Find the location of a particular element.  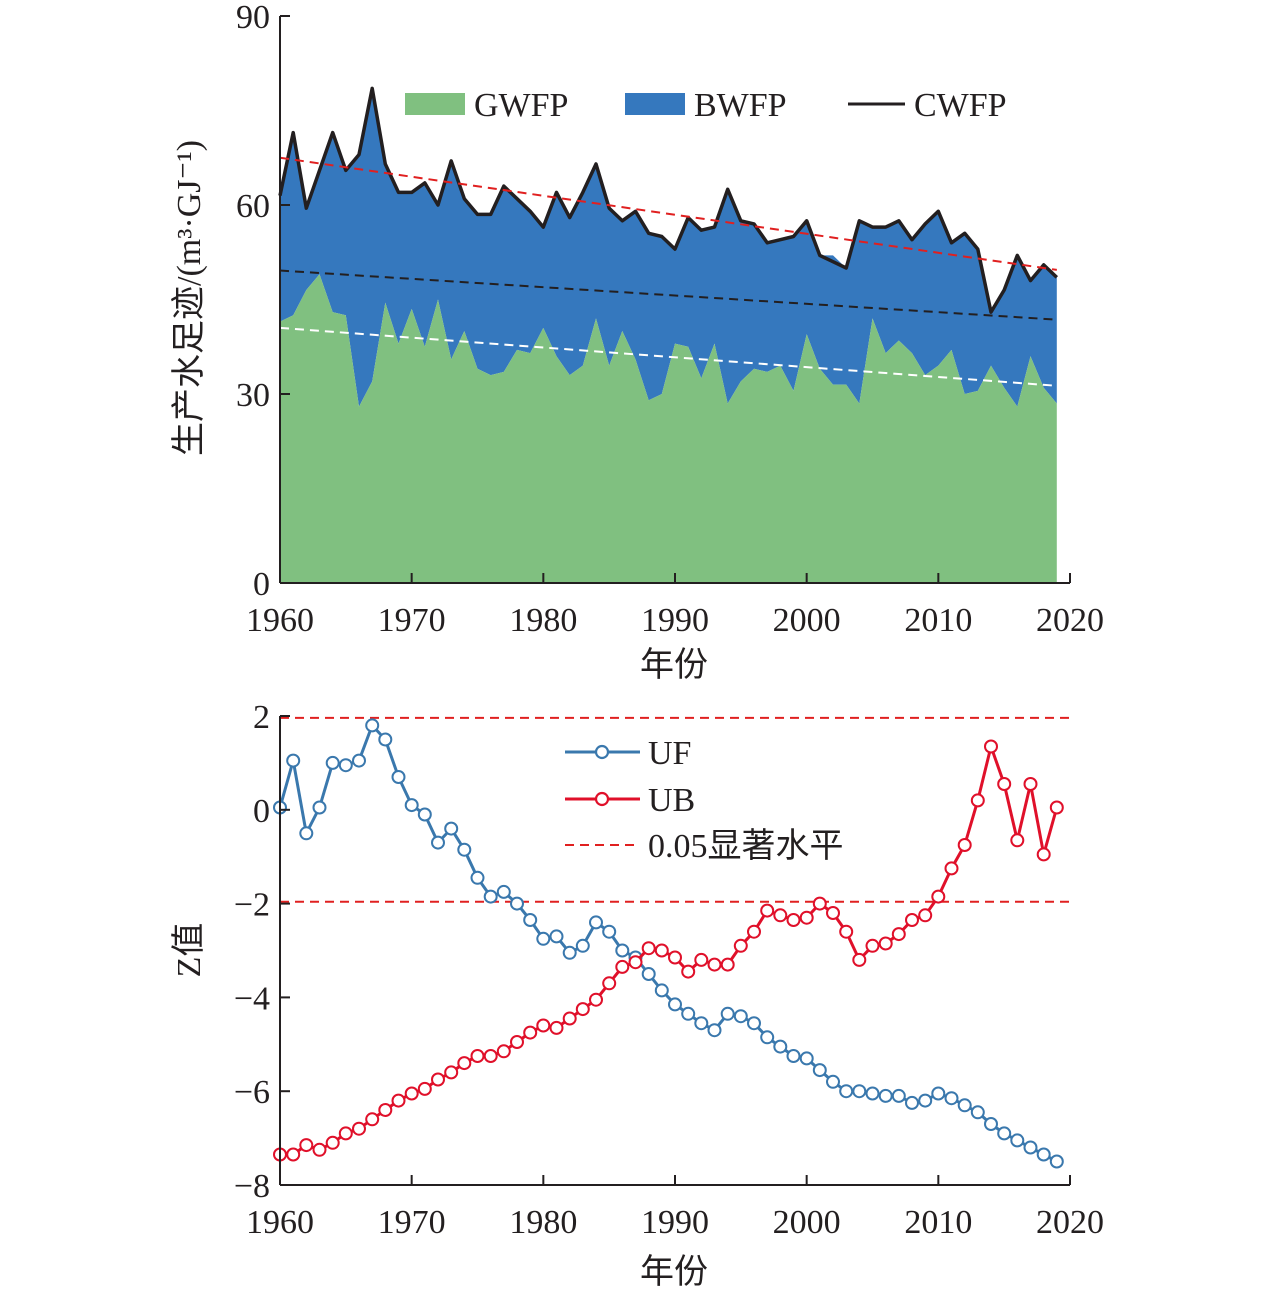

legend-swatch-gwfp is located at coordinates (435, 104).